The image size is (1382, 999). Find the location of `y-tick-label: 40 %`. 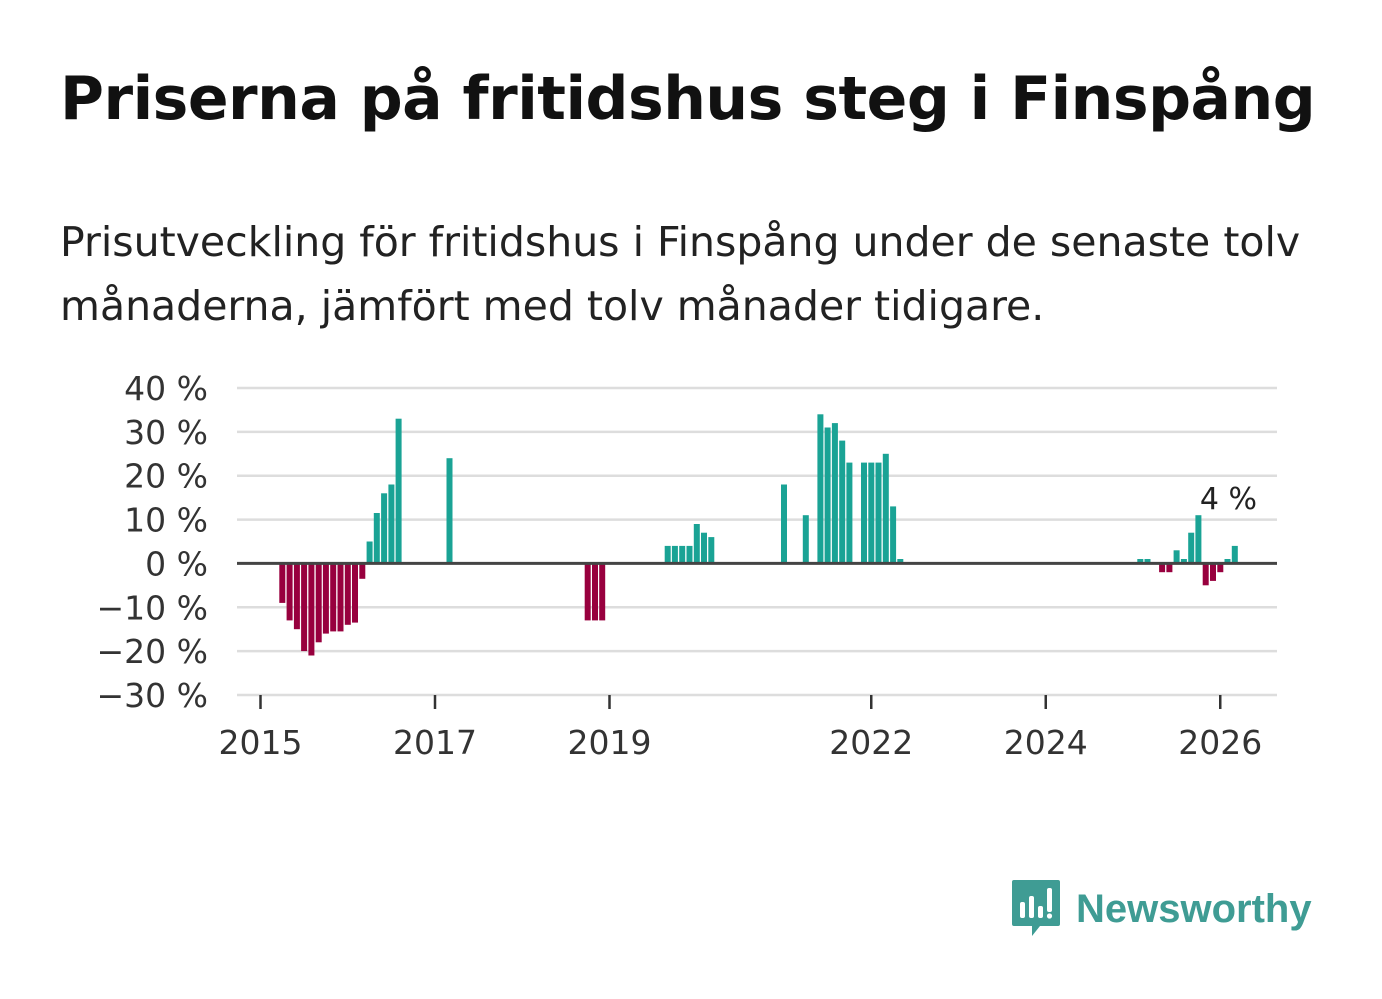

y-tick-label: 40 % is located at coordinates (166, 388).